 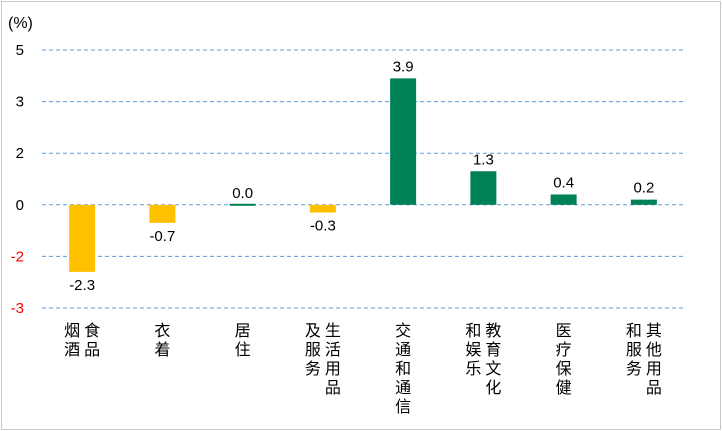 What do you see at coordinates (493, 349) in the screenshot?
I see `category-label-char: 育` at bounding box center [493, 349].